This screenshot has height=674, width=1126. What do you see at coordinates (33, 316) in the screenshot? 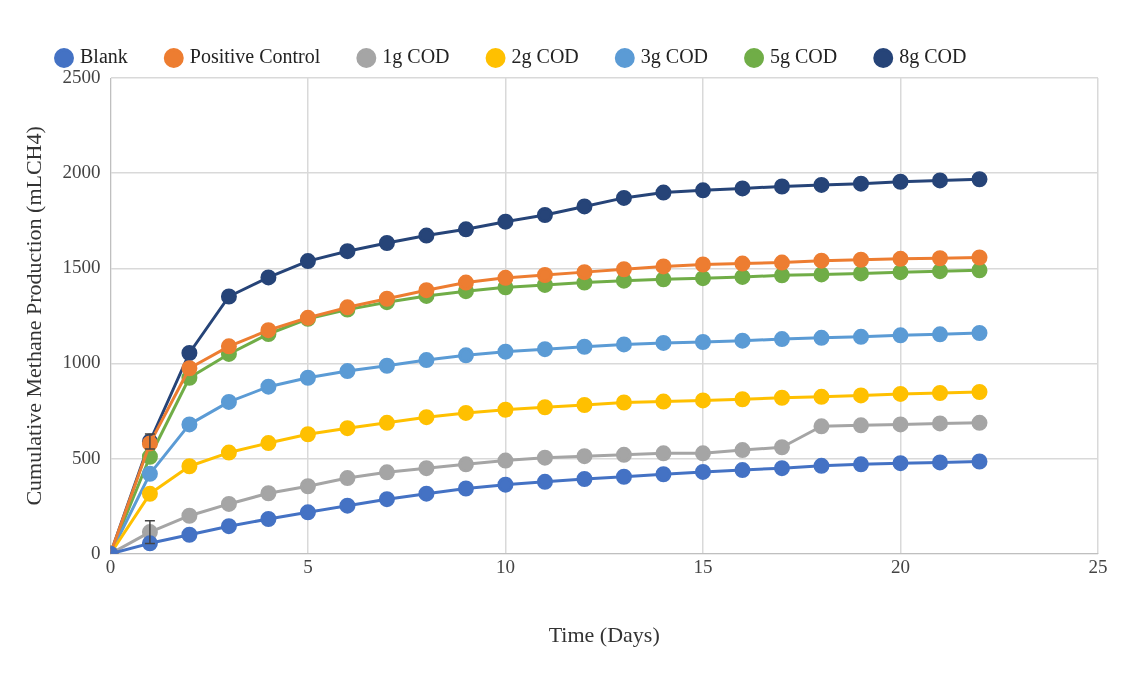
I see `y-axis-title: Cumulative Methane Production (mLCH4)` at bounding box center [33, 316].